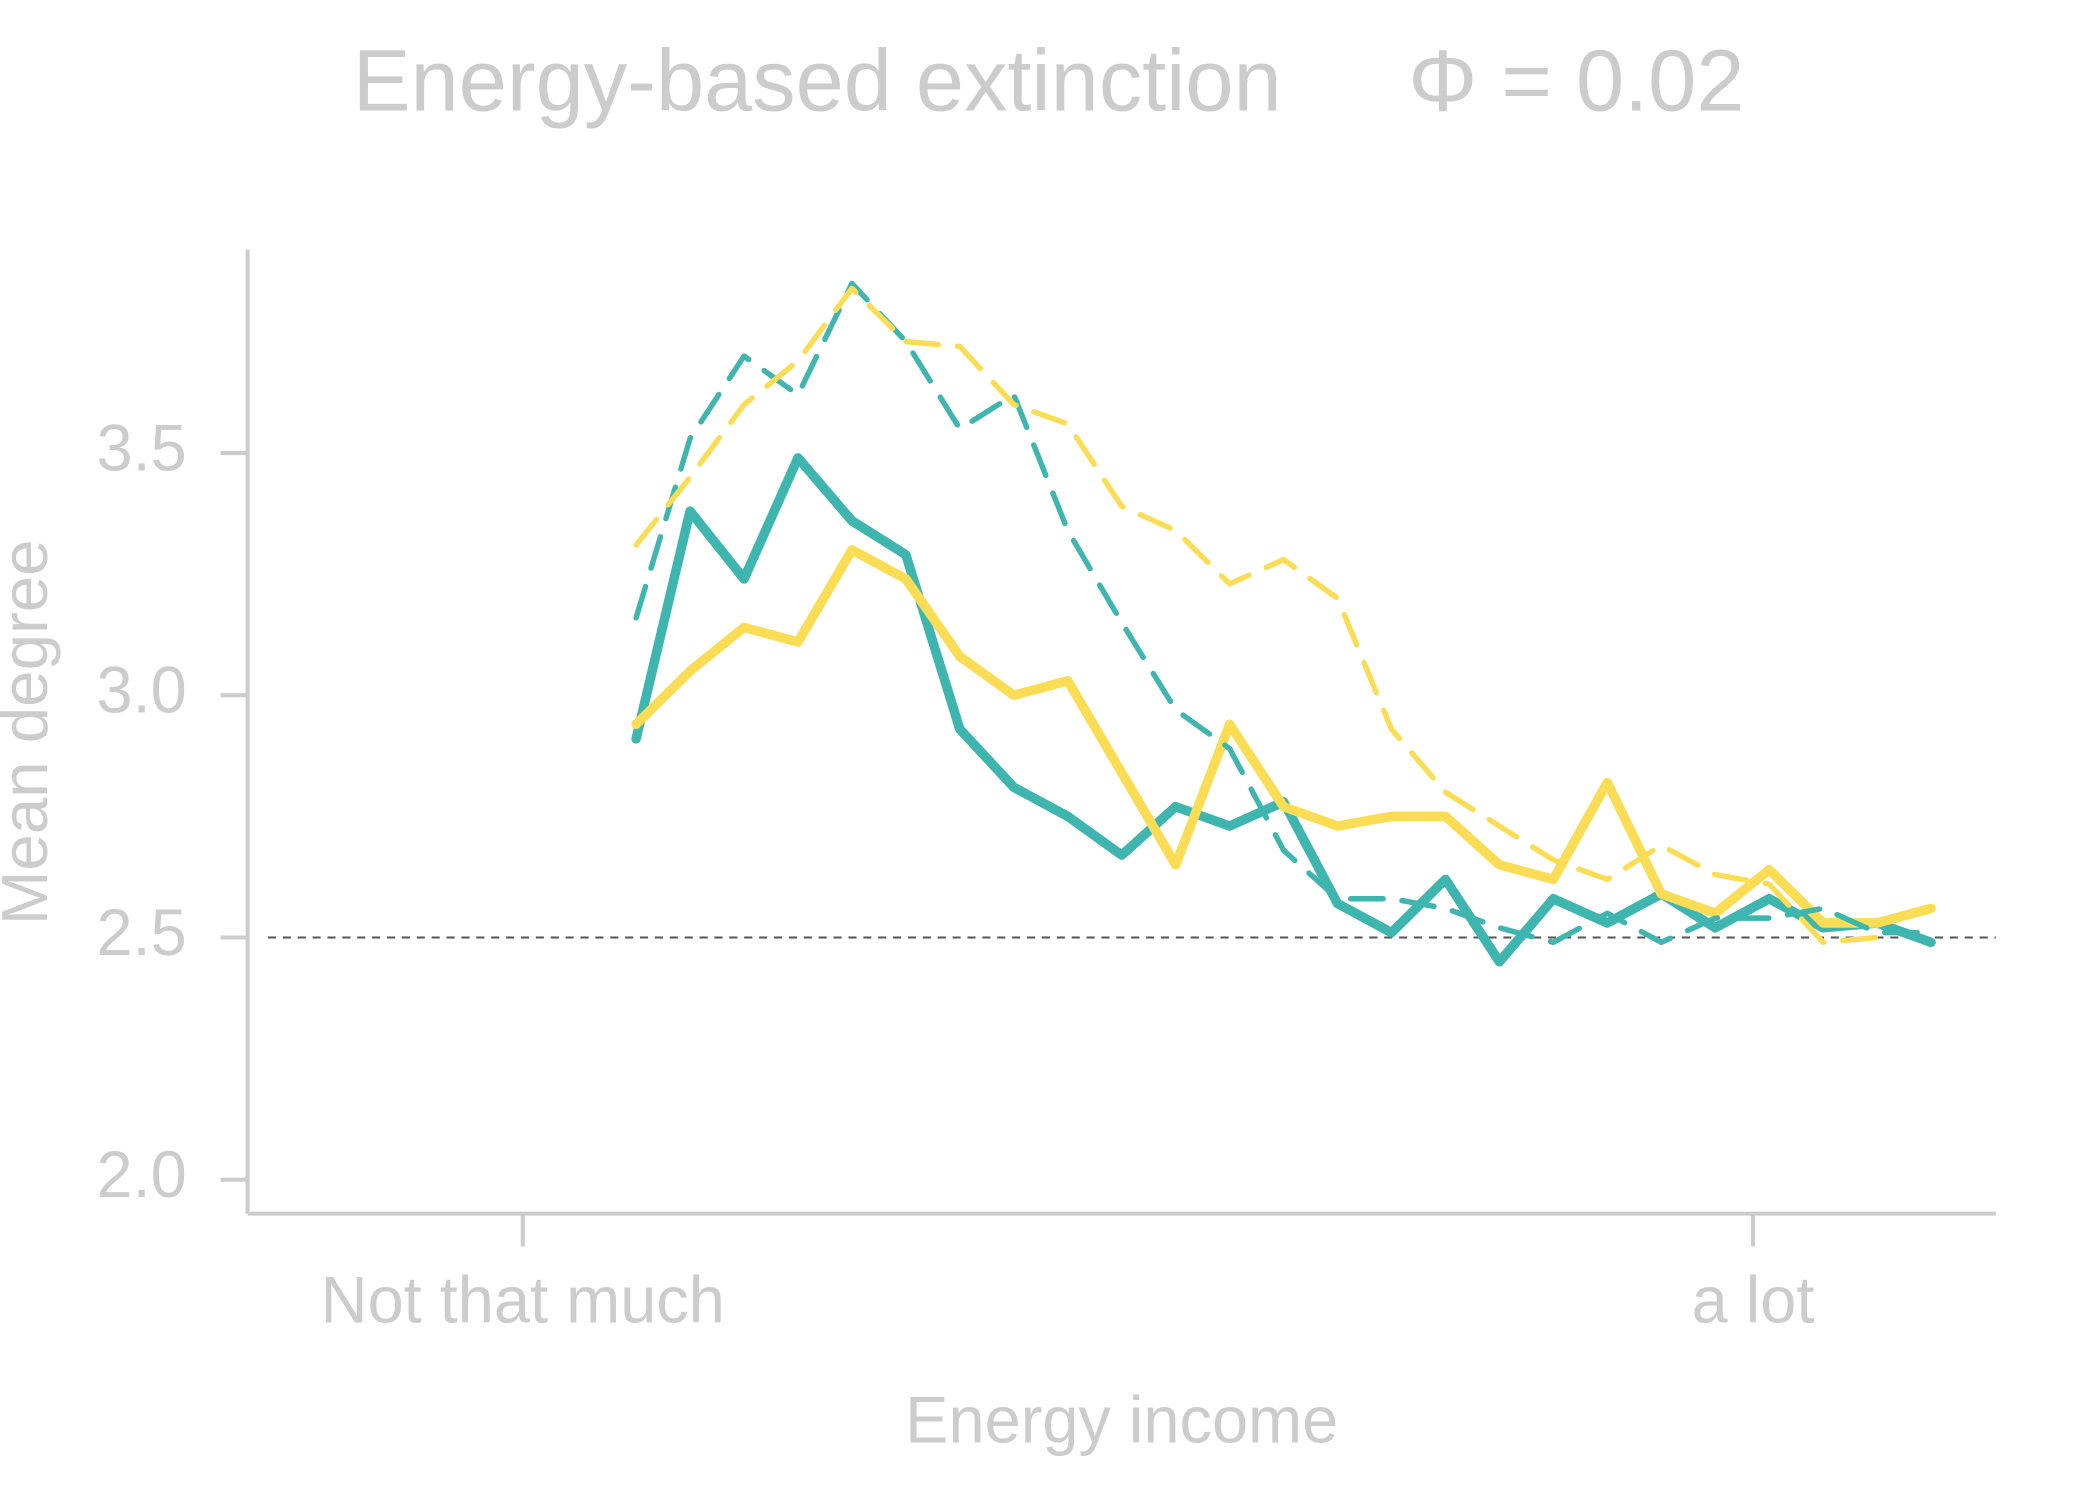  I want to click on y-tick-label: 3.5, so click(141, 447).